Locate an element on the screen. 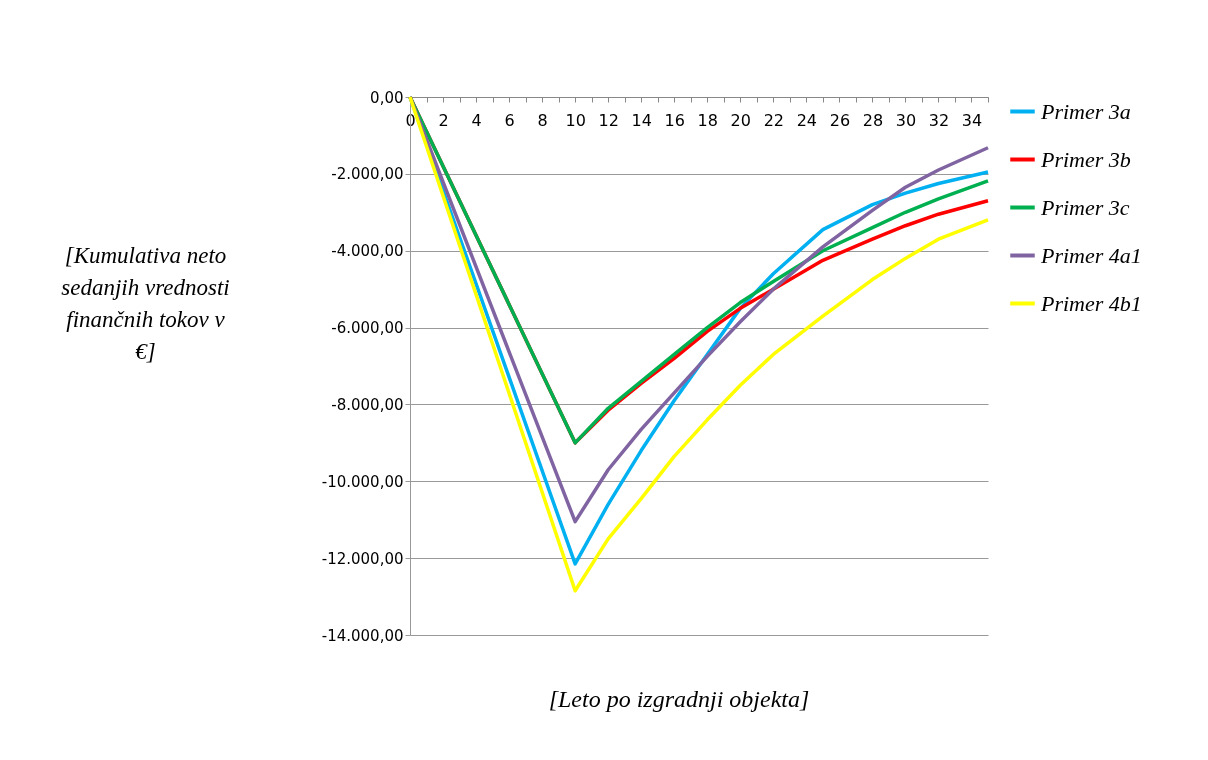 This screenshot has width=1208, height=760. y-tick-label: -10.000,00 is located at coordinates (362, 481).